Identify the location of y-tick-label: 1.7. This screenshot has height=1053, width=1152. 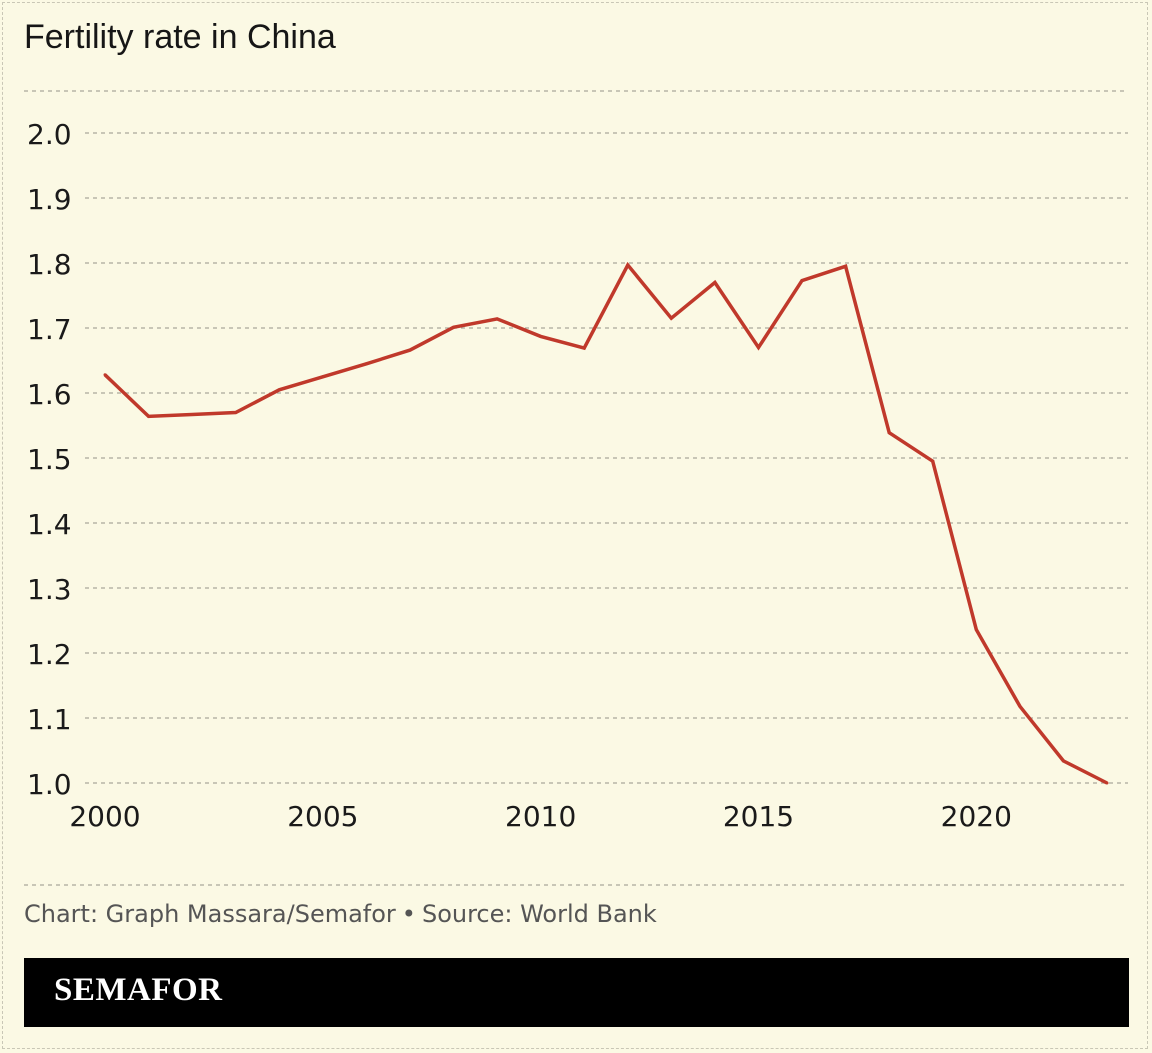
(49, 329).